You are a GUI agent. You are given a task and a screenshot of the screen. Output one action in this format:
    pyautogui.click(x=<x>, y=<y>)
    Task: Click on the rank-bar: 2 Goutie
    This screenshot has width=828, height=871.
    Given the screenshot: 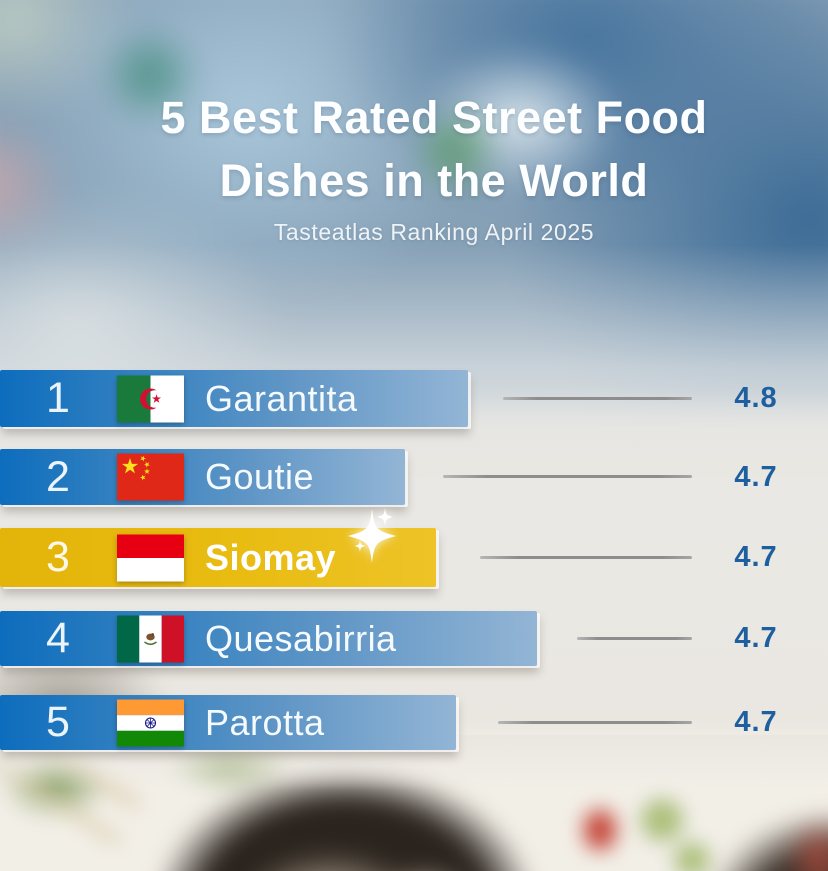 What is the action you would take?
    pyautogui.click(x=202, y=477)
    